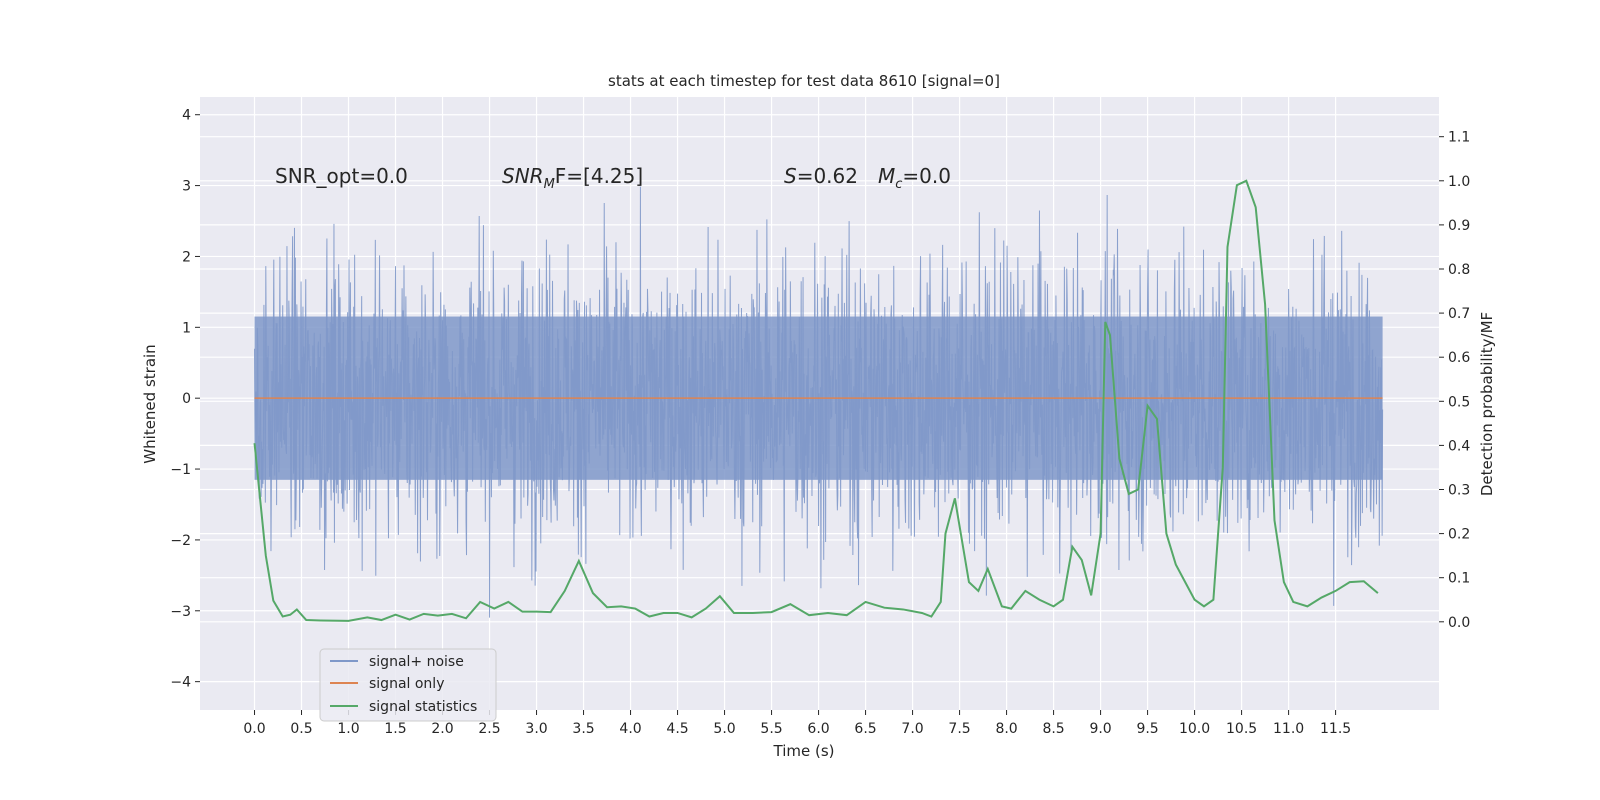 Image resolution: width=1600 pixels, height=800 pixels. What do you see at coordinates (1459, 270) in the screenshot?
I see `yr-tick-label-8: 0.8` at bounding box center [1459, 270].